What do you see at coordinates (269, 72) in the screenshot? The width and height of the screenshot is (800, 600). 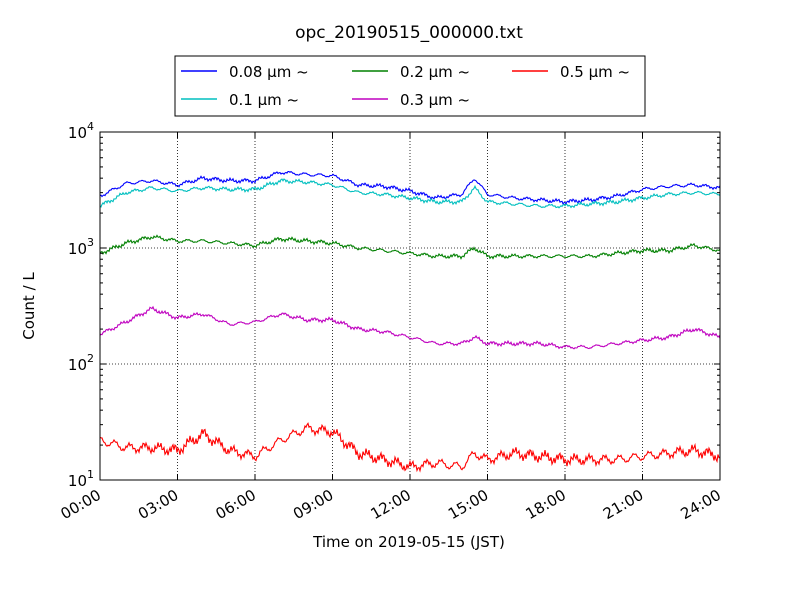 I see `legend-label: 0.08 μm ~` at bounding box center [269, 72].